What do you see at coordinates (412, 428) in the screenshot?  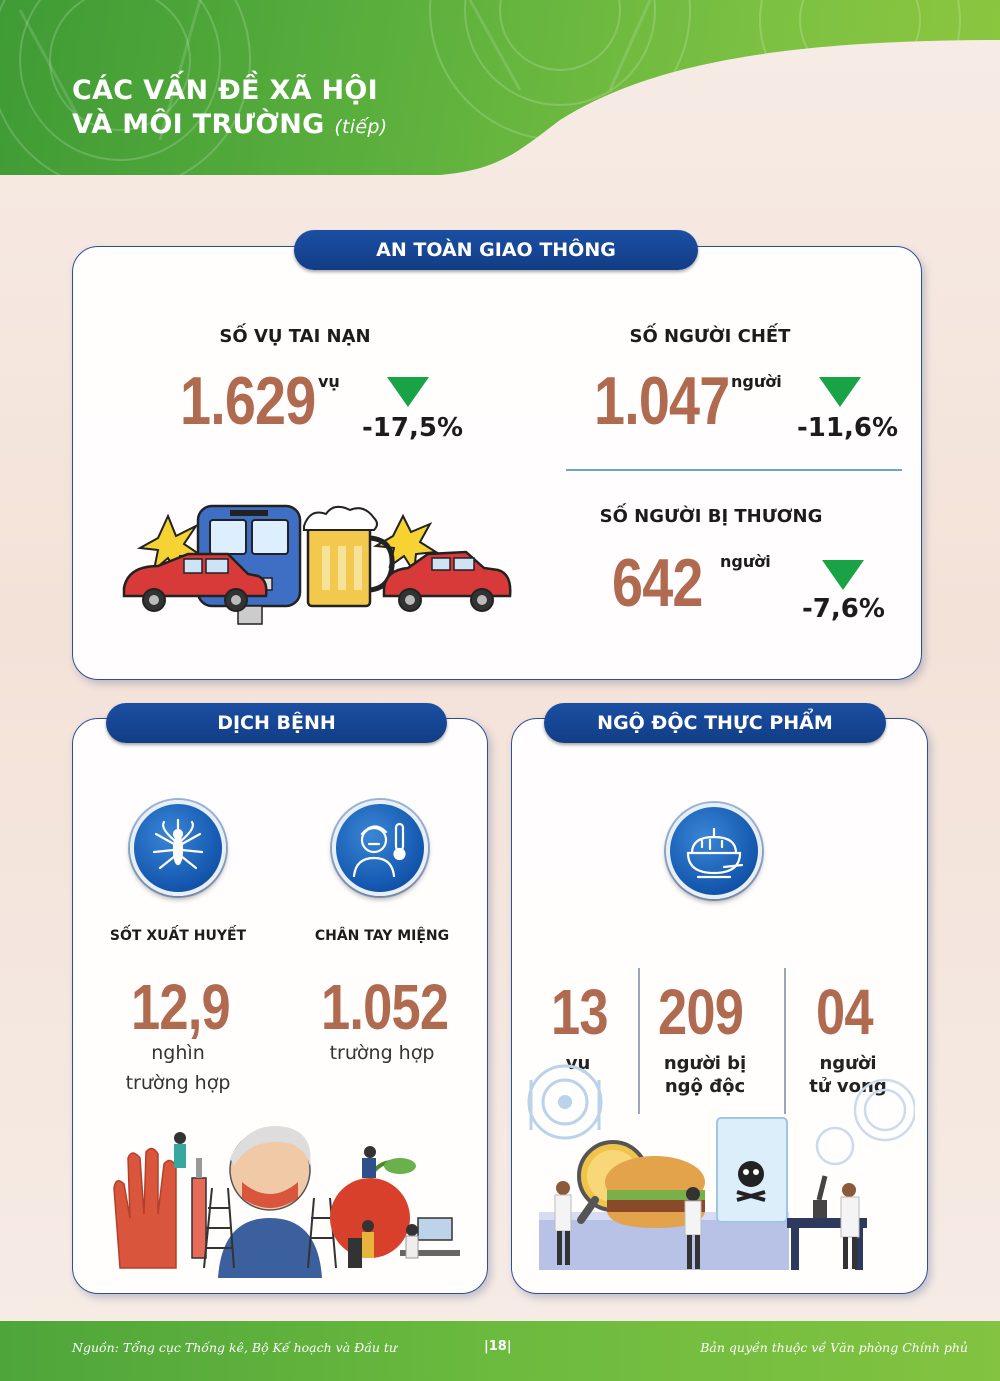 I see `accidents-change: -17,5%` at bounding box center [412, 428].